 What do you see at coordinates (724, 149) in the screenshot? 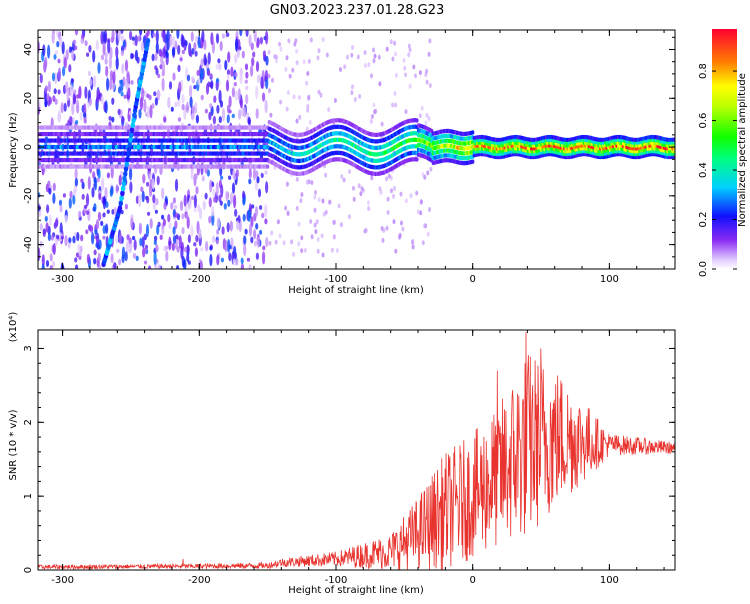
I see `colorbar-gradient` at bounding box center [724, 149].